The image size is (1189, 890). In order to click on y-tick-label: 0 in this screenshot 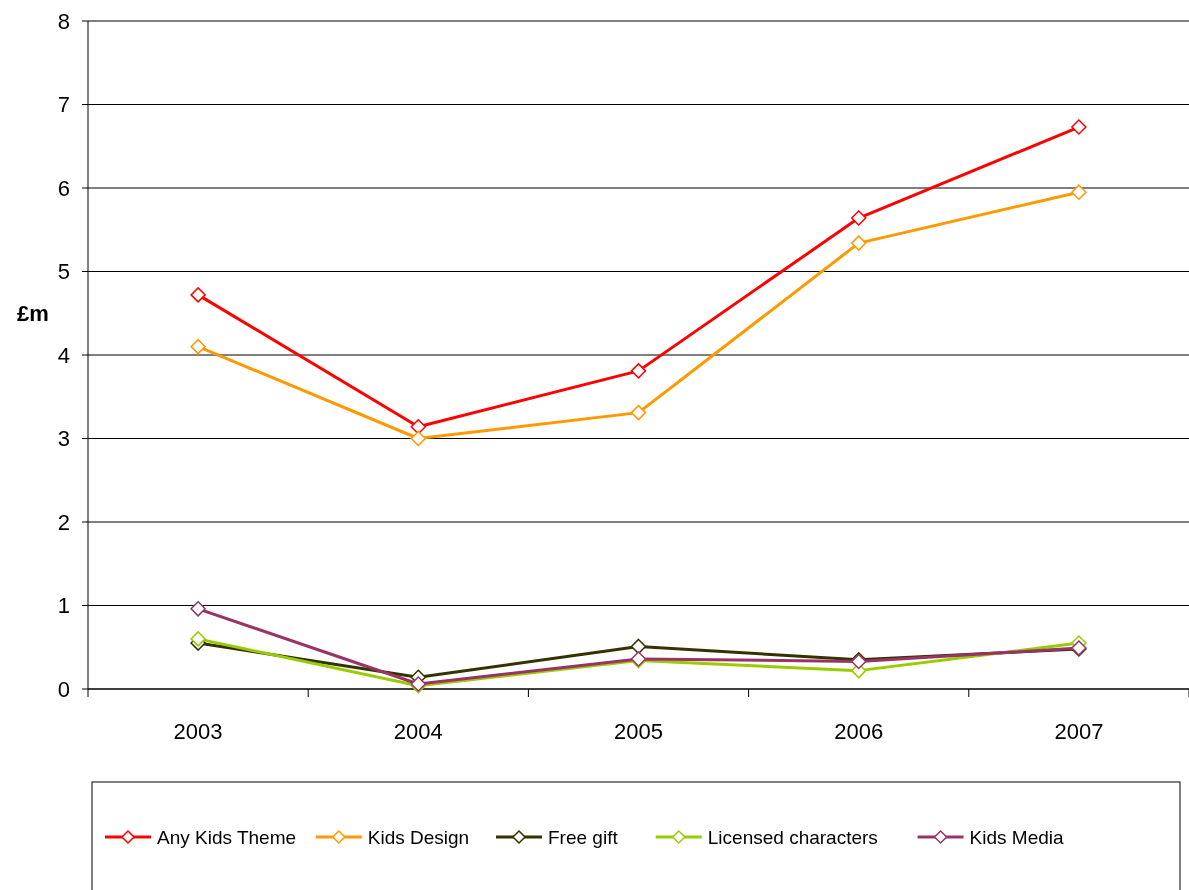, I will do `click(63, 689)`.